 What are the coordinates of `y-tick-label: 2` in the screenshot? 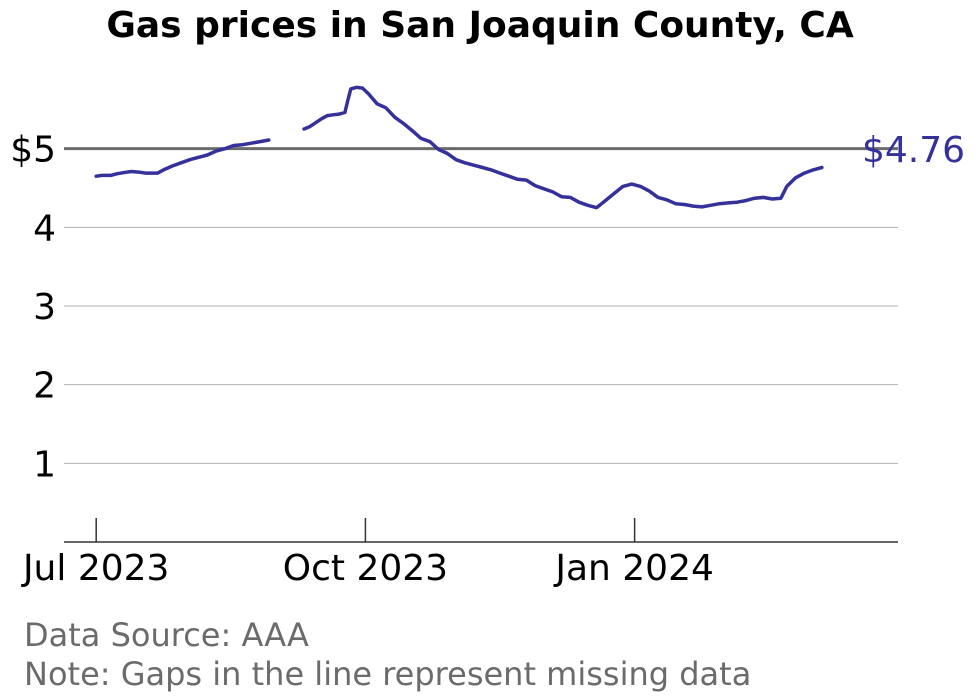 It's located at (44, 386).